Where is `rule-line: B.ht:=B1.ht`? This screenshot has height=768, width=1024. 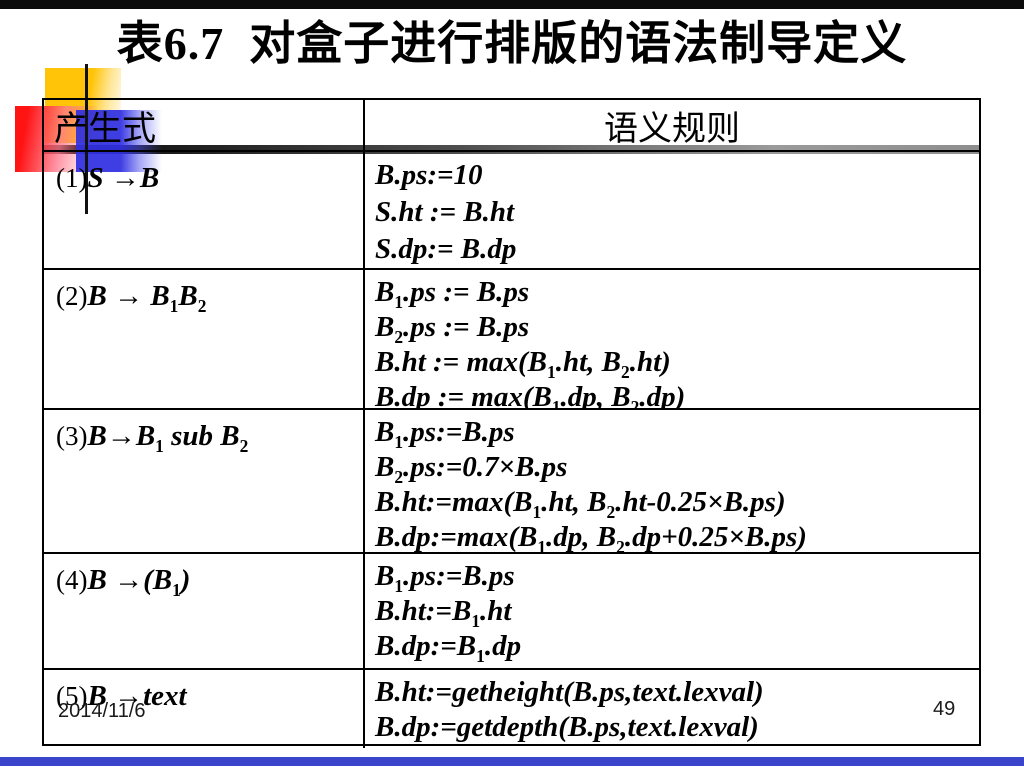
rule-line: B.ht:=B1.ht is located at coordinates (443, 613).